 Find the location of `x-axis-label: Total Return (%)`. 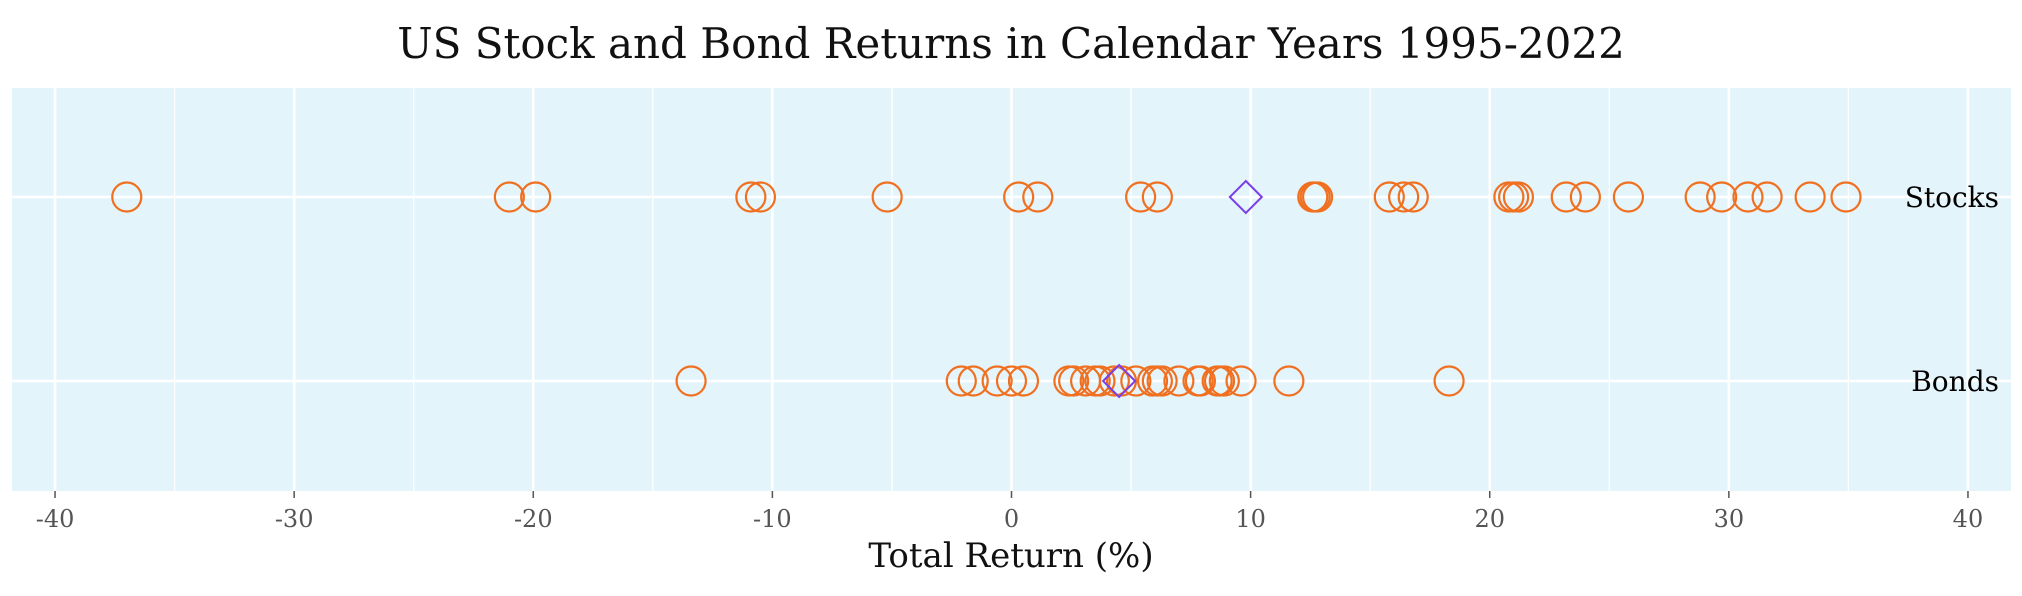

x-axis-label: Total Return (%) is located at coordinates (1010, 556).